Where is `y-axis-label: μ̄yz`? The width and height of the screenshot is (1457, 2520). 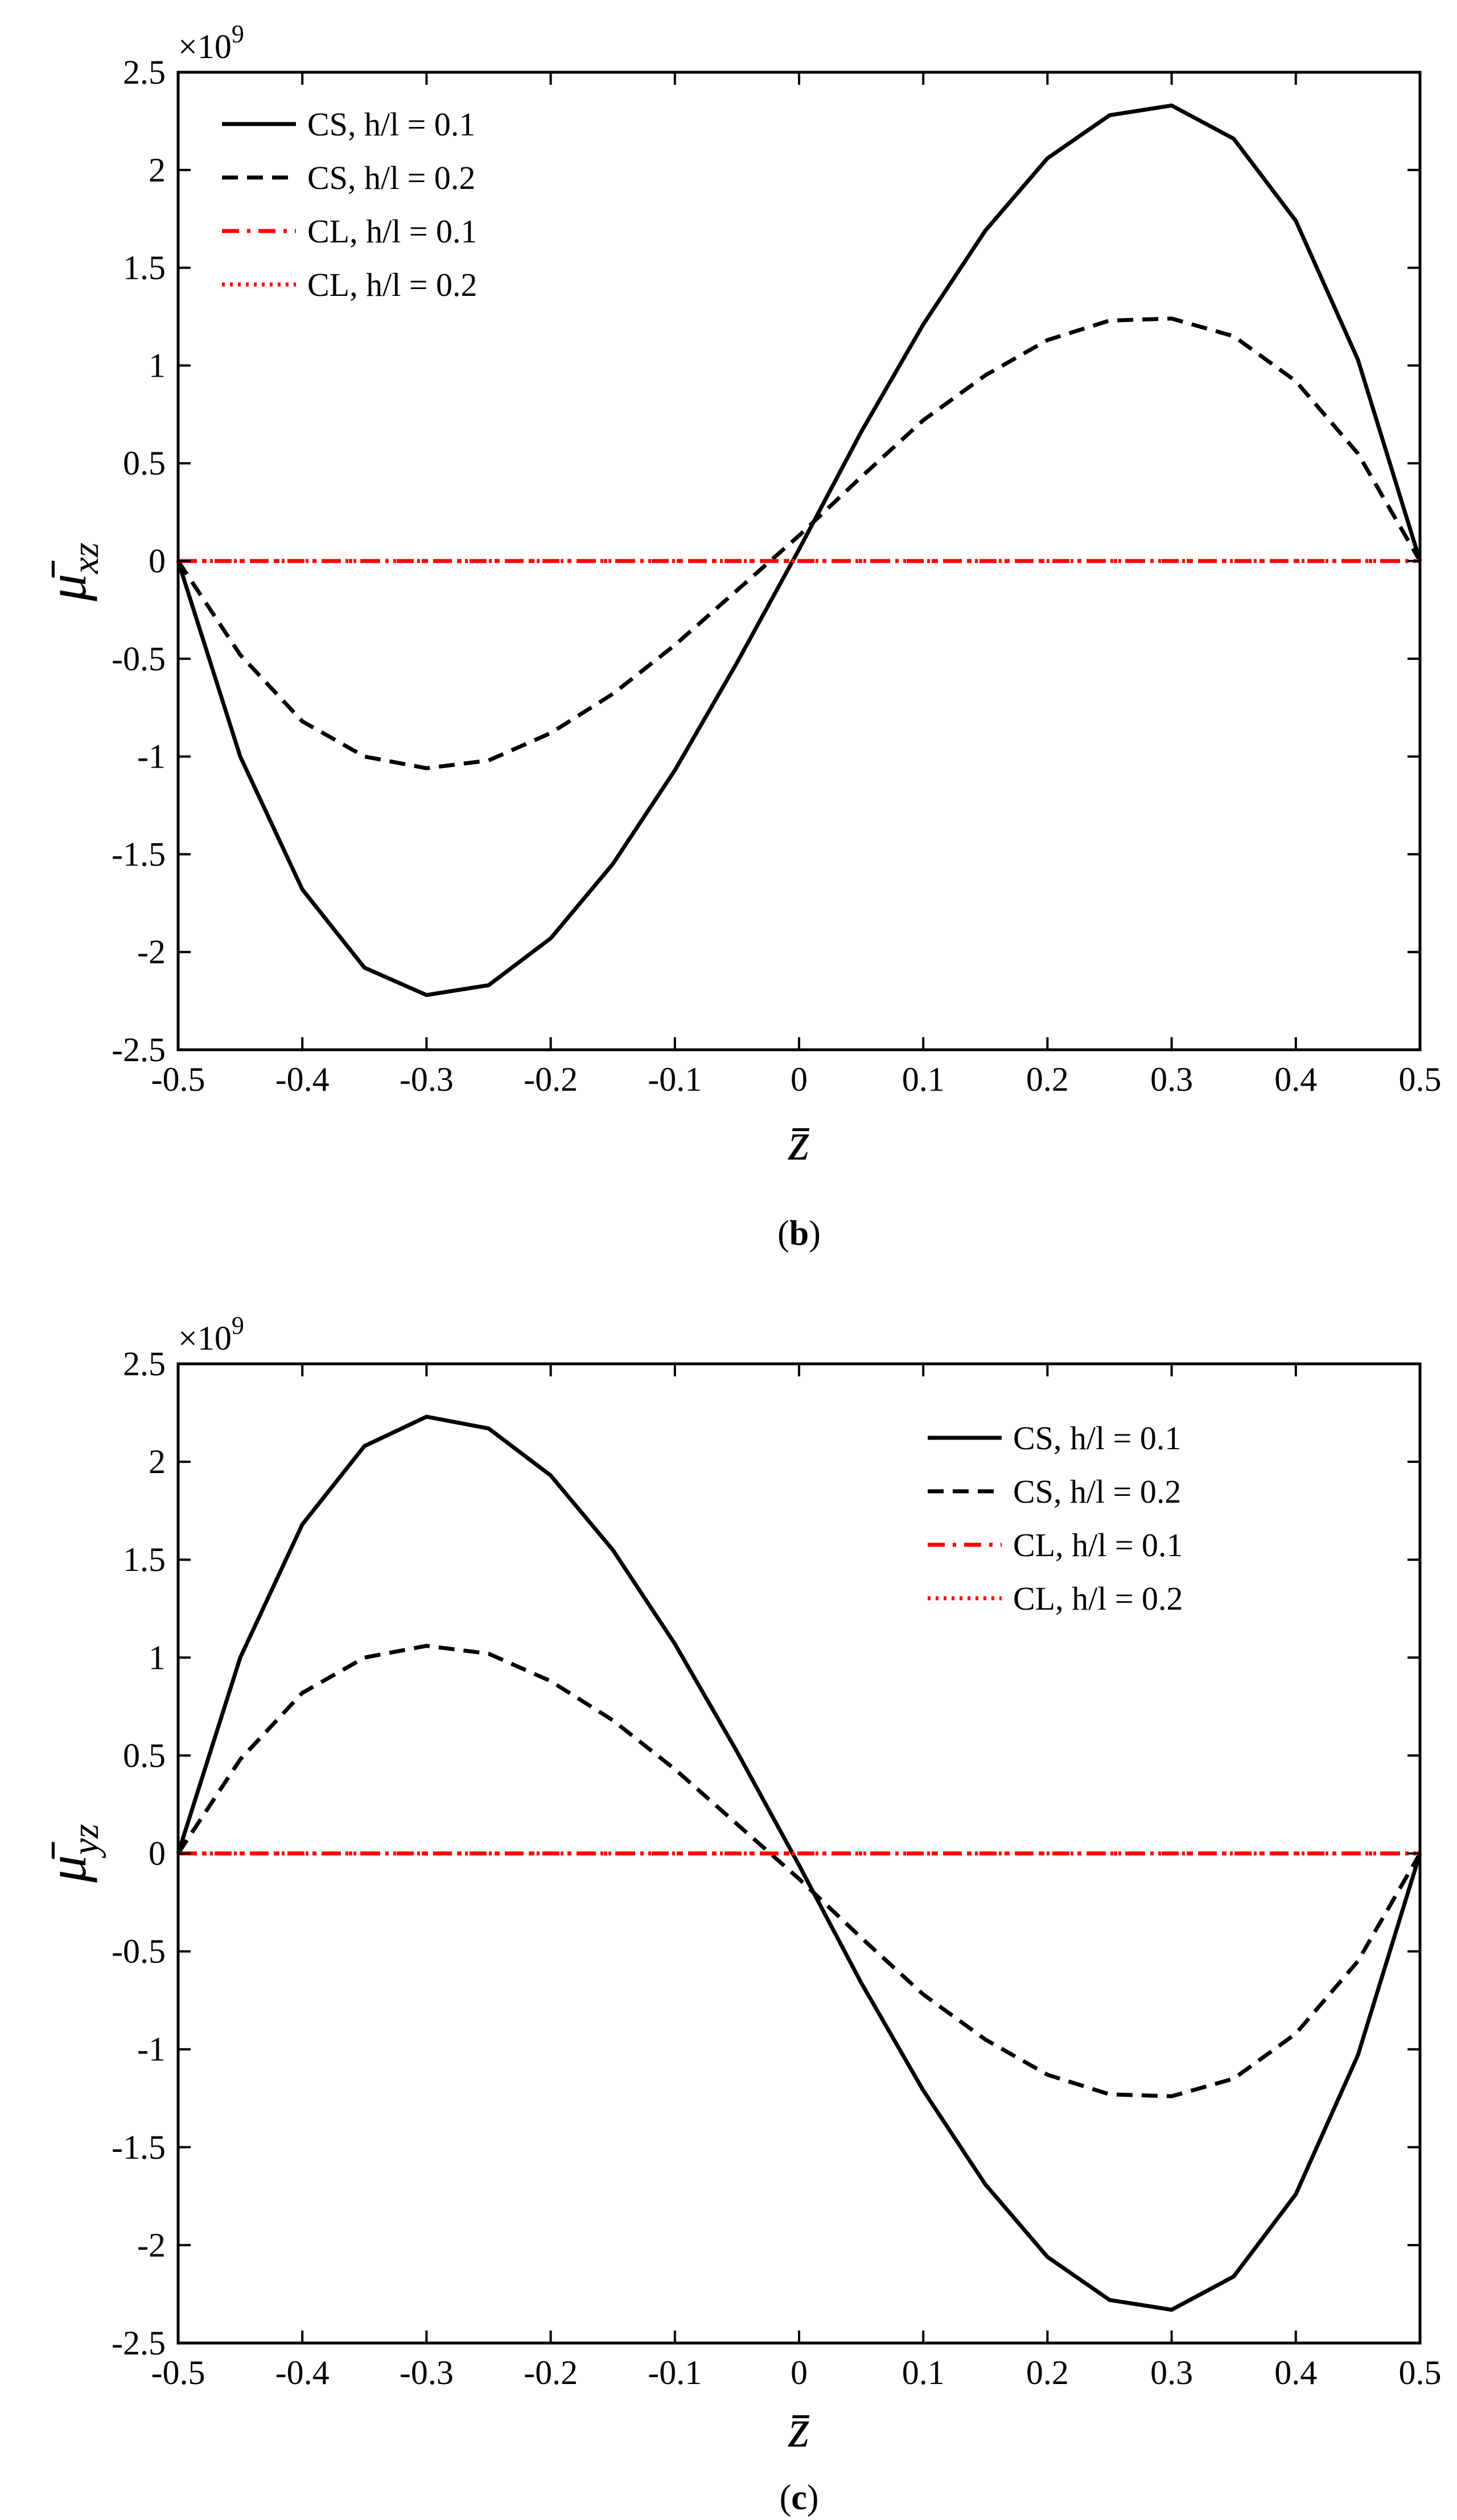 y-axis-label: μ̄yz is located at coordinates (71, 1853).